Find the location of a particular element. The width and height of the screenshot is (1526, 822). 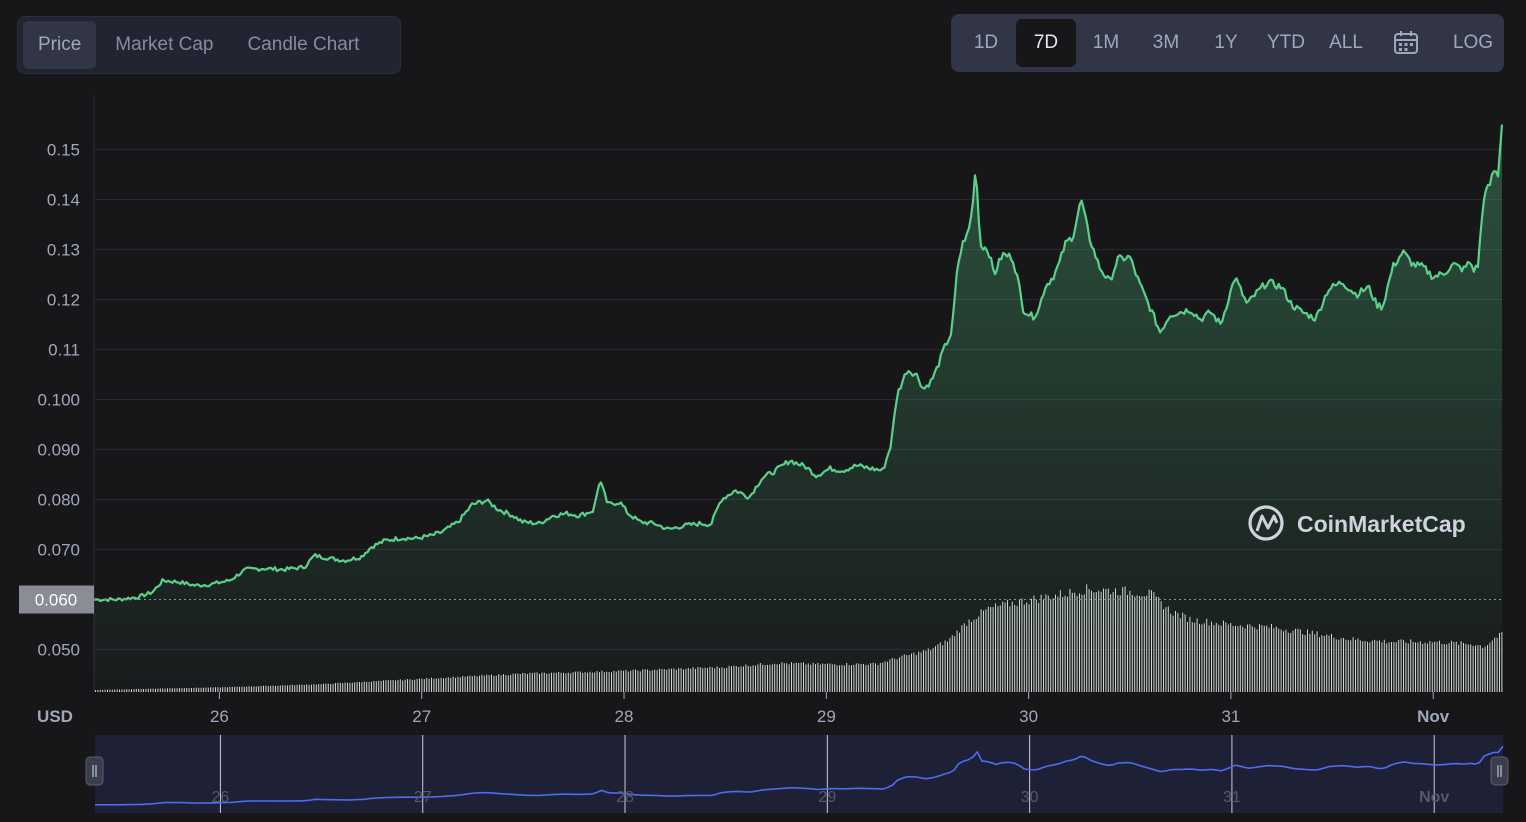

navigator-right-handle is located at coordinates (1499, 771).